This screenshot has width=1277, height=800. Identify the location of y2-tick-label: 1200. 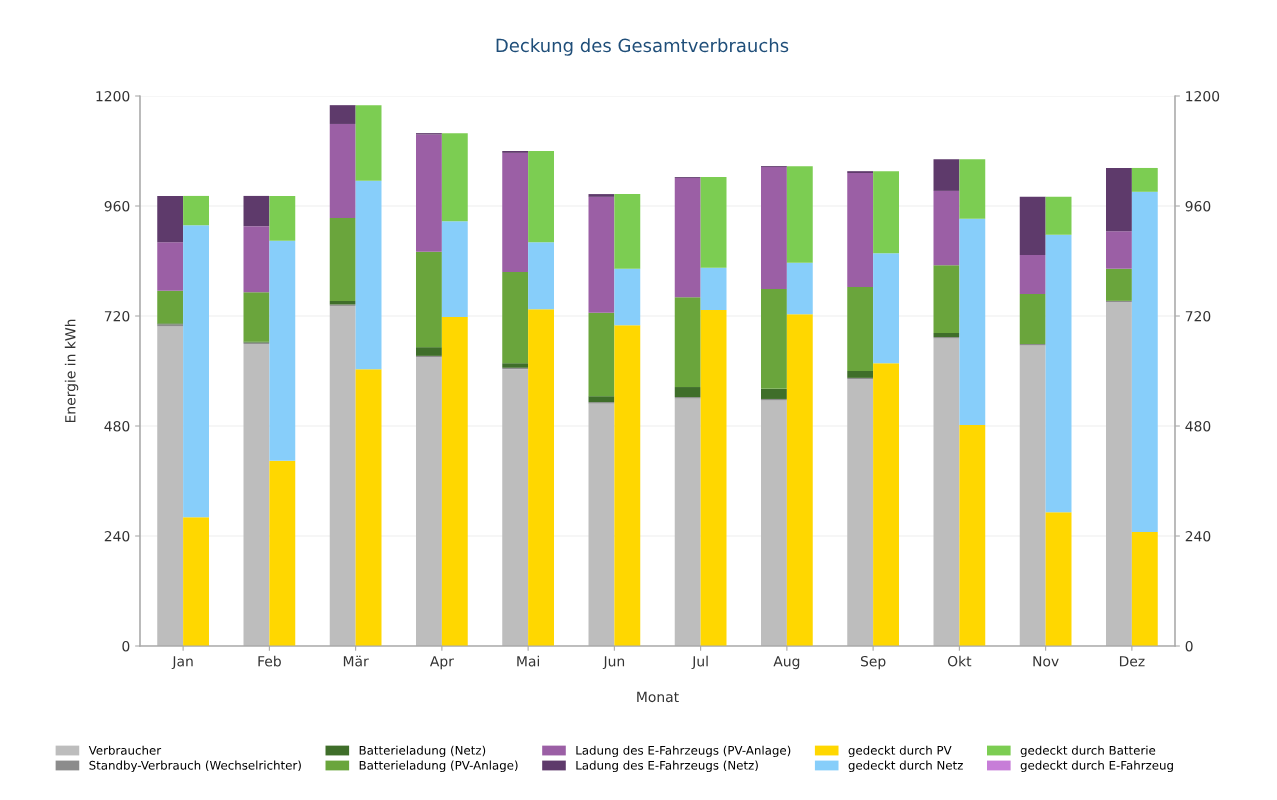
(1203, 96).